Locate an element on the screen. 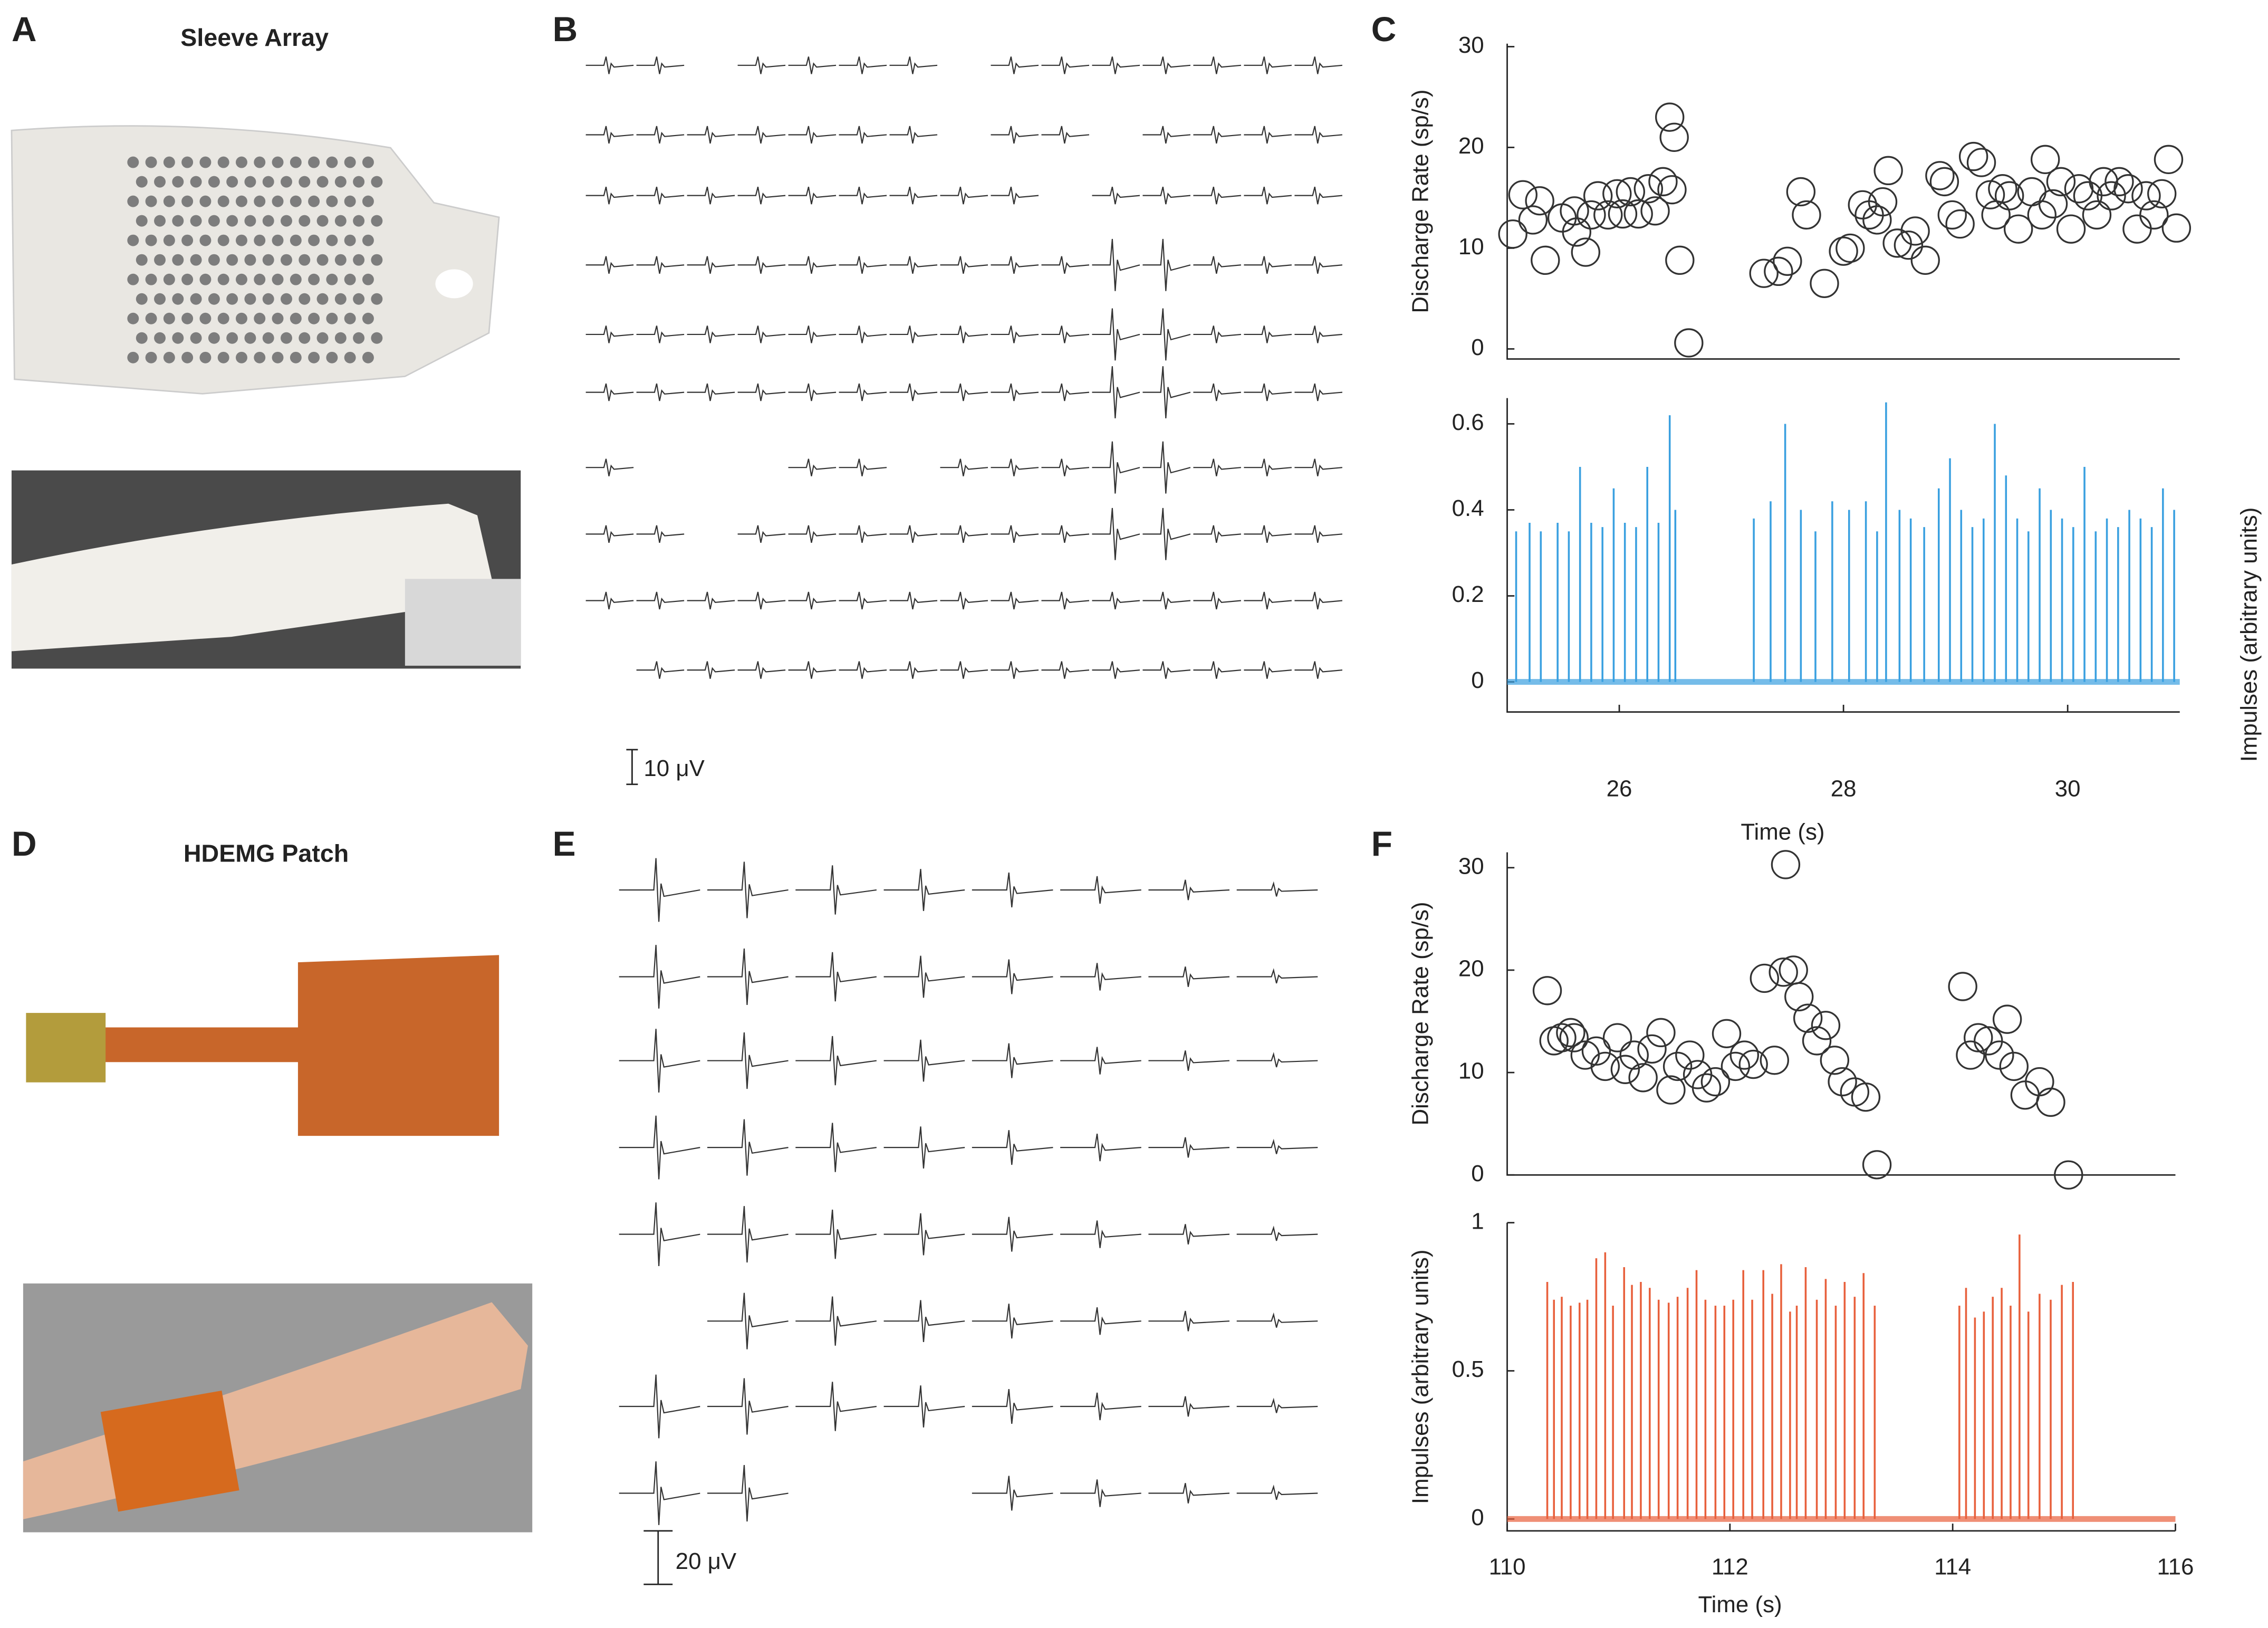  panel-letter: D is located at coordinates (24, 843).